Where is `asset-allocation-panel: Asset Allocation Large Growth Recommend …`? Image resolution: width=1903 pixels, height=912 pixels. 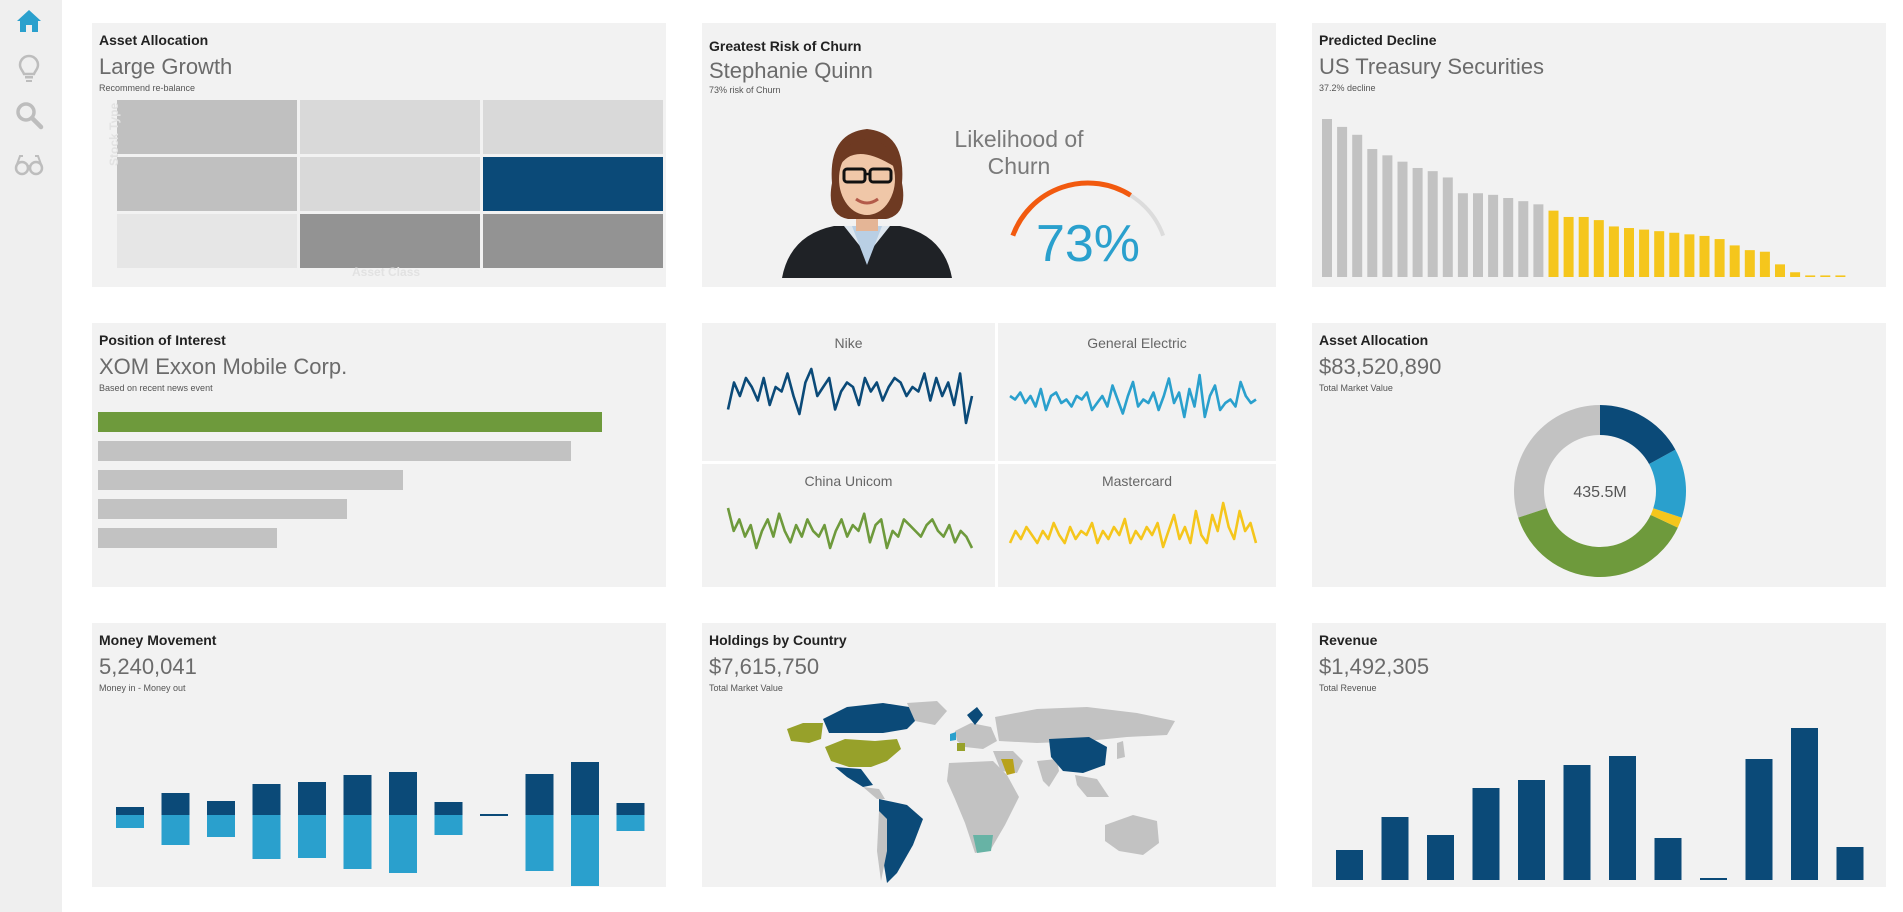 asset-allocation-panel: Asset Allocation Large Growth Recommend … is located at coordinates (379, 155).